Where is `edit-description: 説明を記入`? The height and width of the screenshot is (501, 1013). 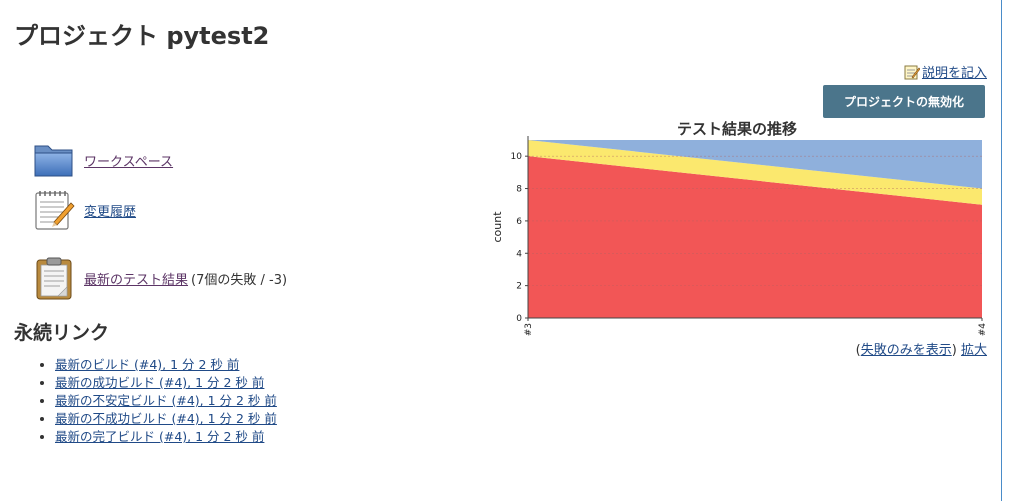
edit-description: 説明を記入 is located at coordinates (945, 71).